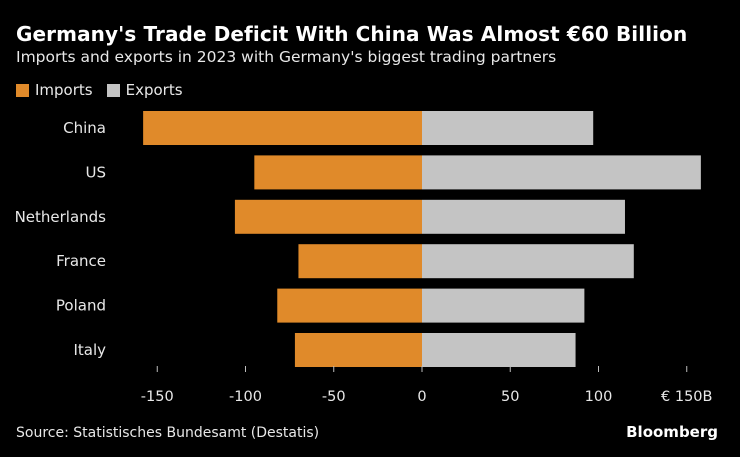  What do you see at coordinates (510, 397) in the screenshot?
I see `x-tick-label: 50` at bounding box center [510, 397].